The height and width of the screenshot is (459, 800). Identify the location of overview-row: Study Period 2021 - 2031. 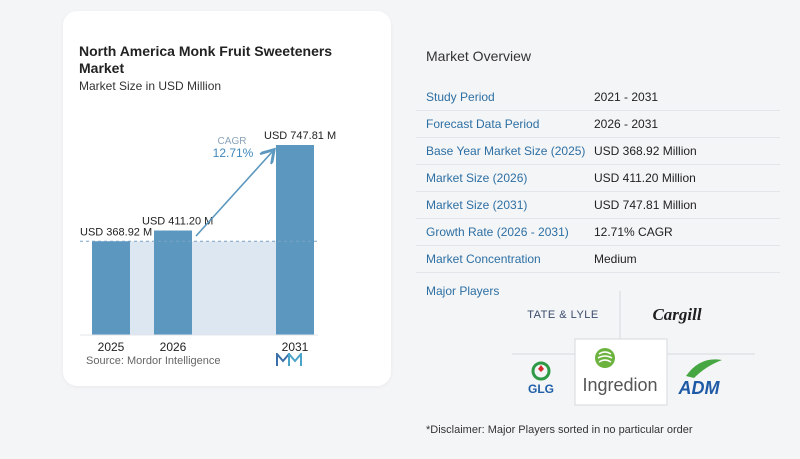
(598, 97).